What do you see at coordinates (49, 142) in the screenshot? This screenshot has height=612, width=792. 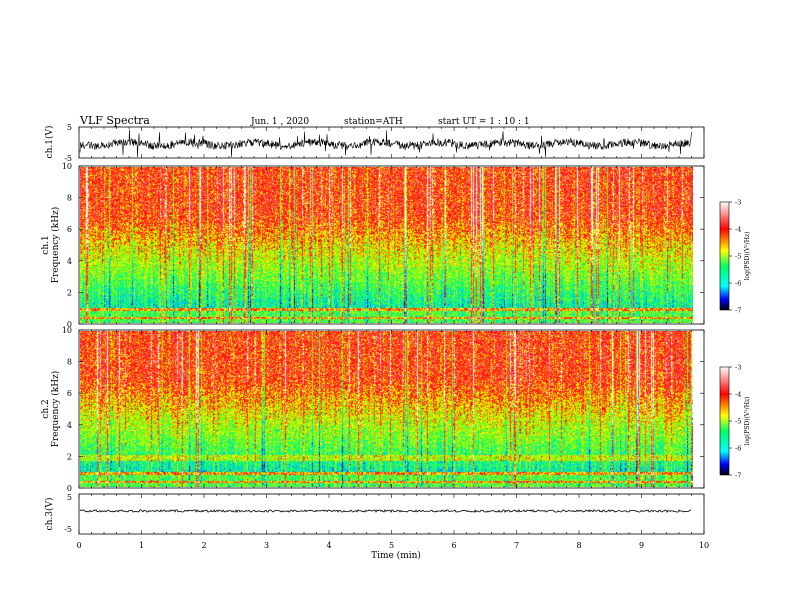 I see `ch1-waveform-ylabel: ch.1(V)` at bounding box center [49, 142].